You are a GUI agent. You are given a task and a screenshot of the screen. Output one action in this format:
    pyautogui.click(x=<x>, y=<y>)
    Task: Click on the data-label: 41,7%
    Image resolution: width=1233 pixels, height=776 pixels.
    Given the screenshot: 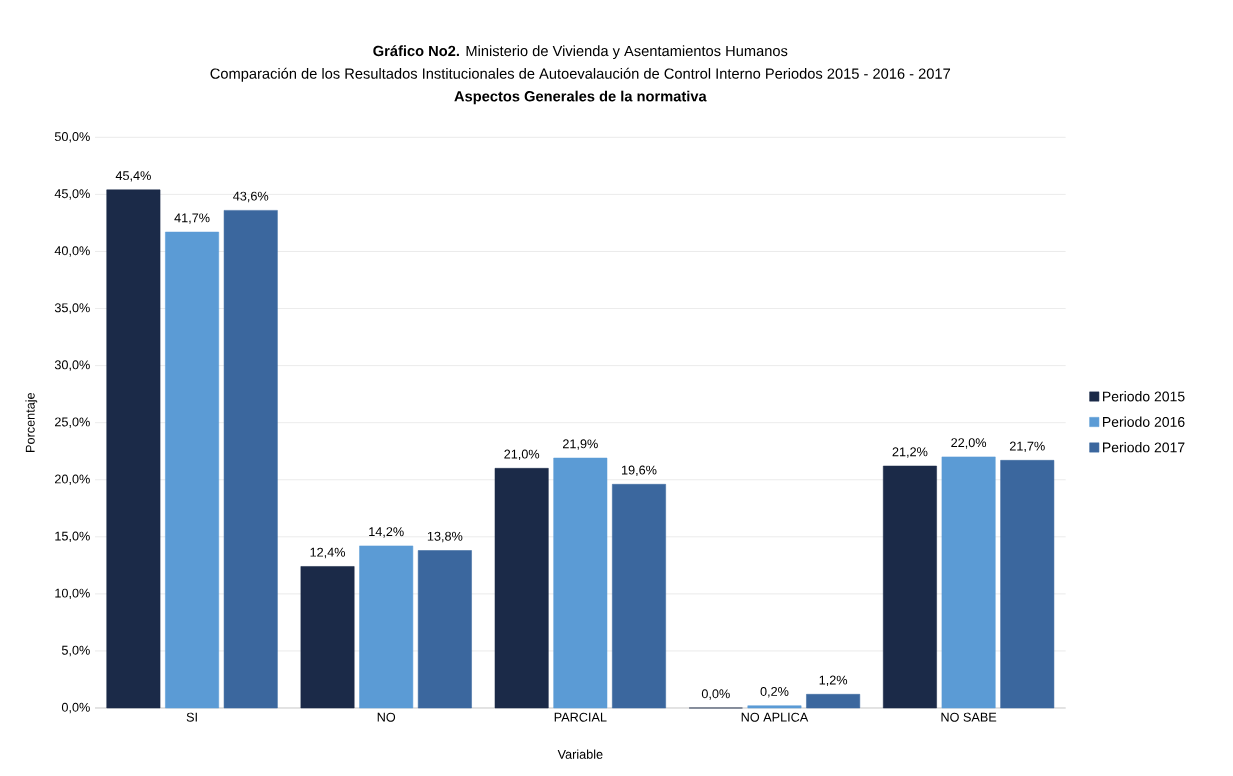 What is the action you would take?
    pyautogui.click(x=192, y=218)
    